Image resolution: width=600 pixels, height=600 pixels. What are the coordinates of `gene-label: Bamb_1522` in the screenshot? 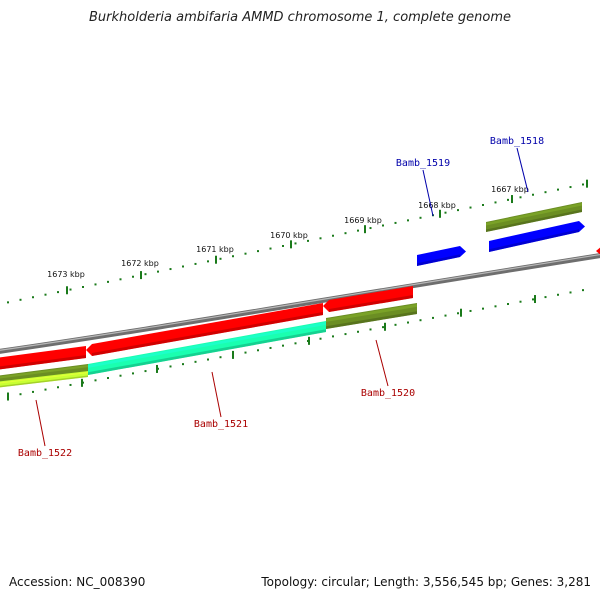 It's located at (45, 453).